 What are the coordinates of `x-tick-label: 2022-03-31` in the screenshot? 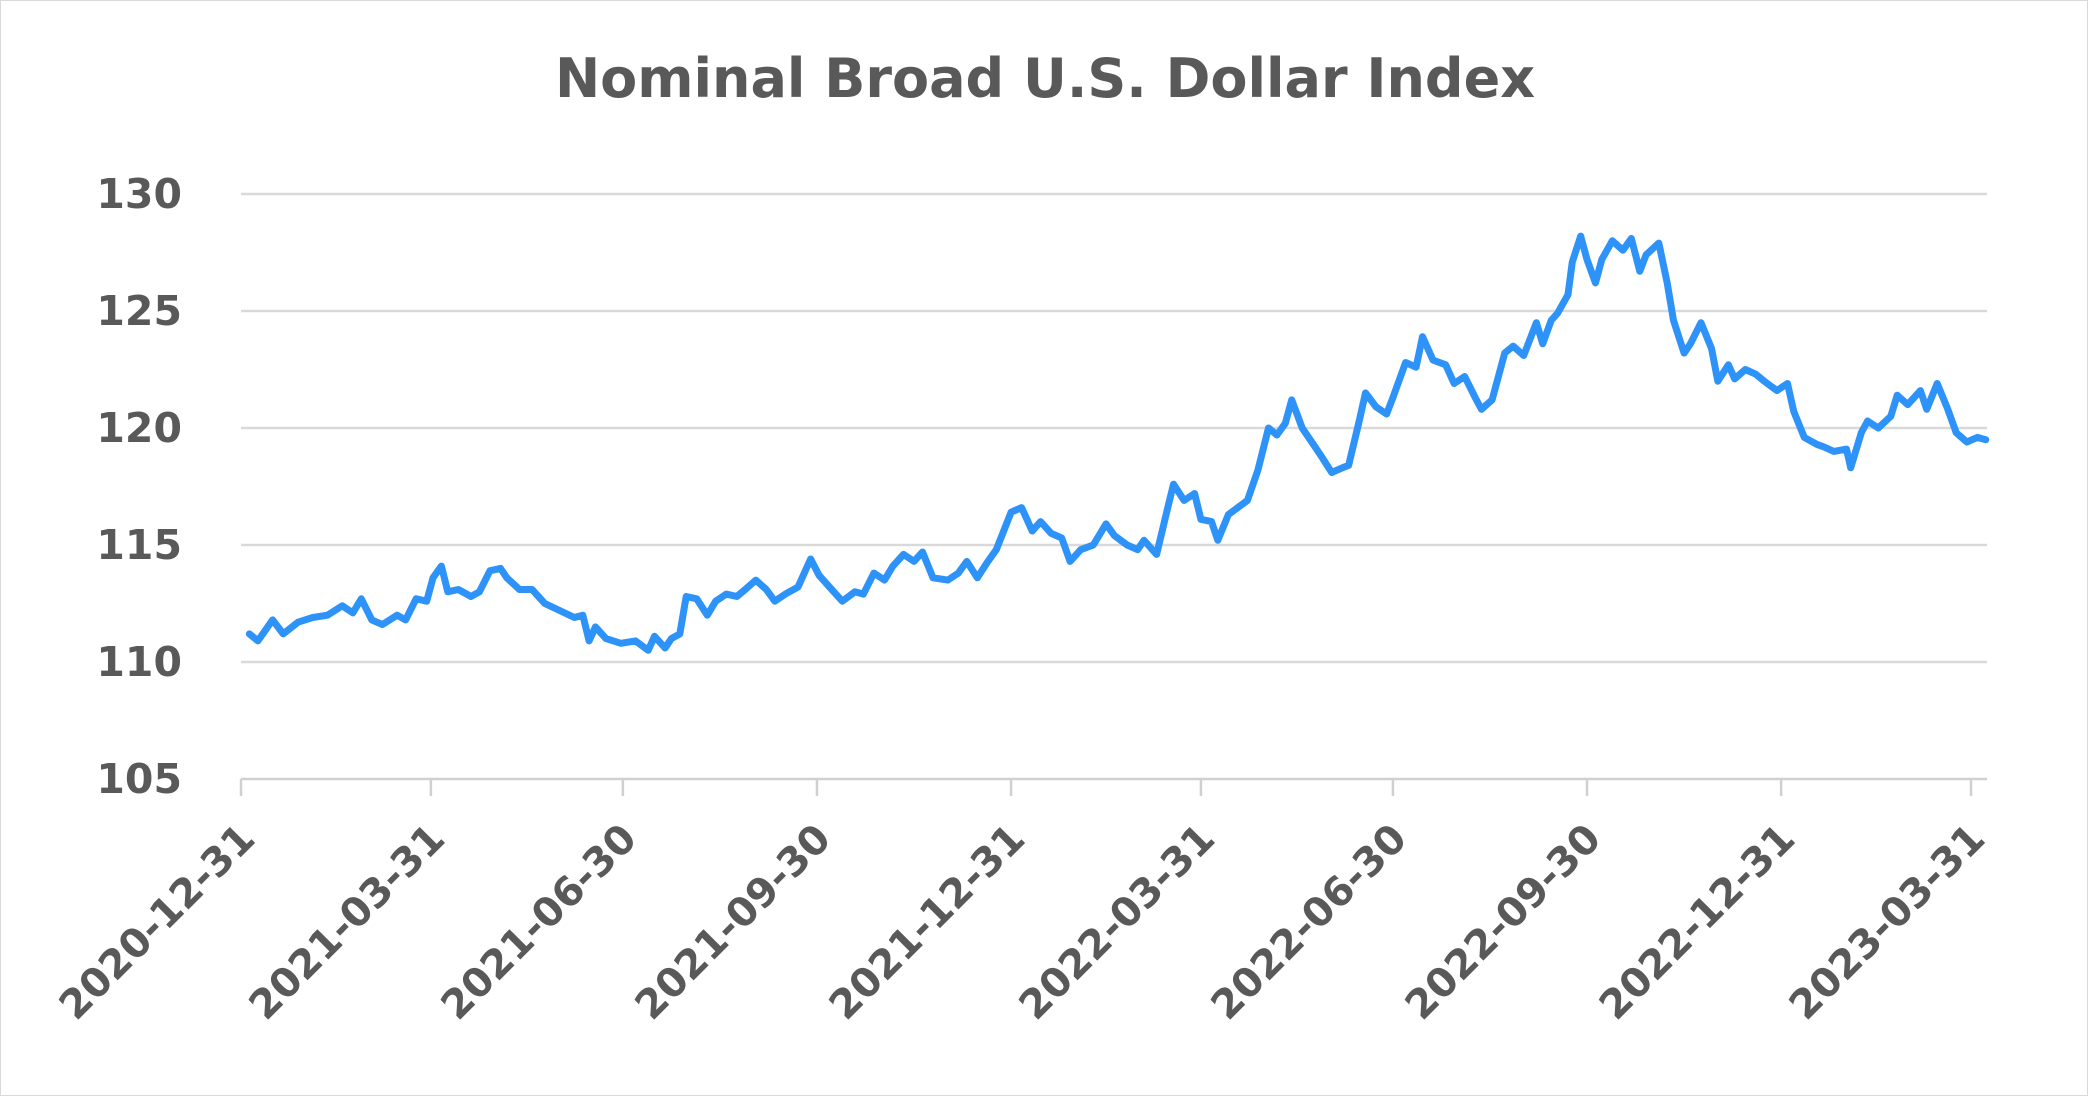 It's located at (1117, 922).